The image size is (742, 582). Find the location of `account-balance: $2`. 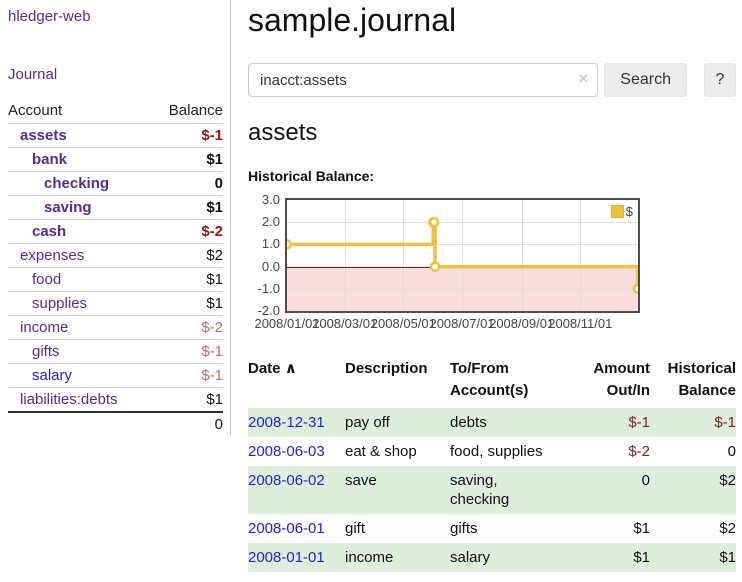

account-balance: $2 is located at coordinates (214, 255).